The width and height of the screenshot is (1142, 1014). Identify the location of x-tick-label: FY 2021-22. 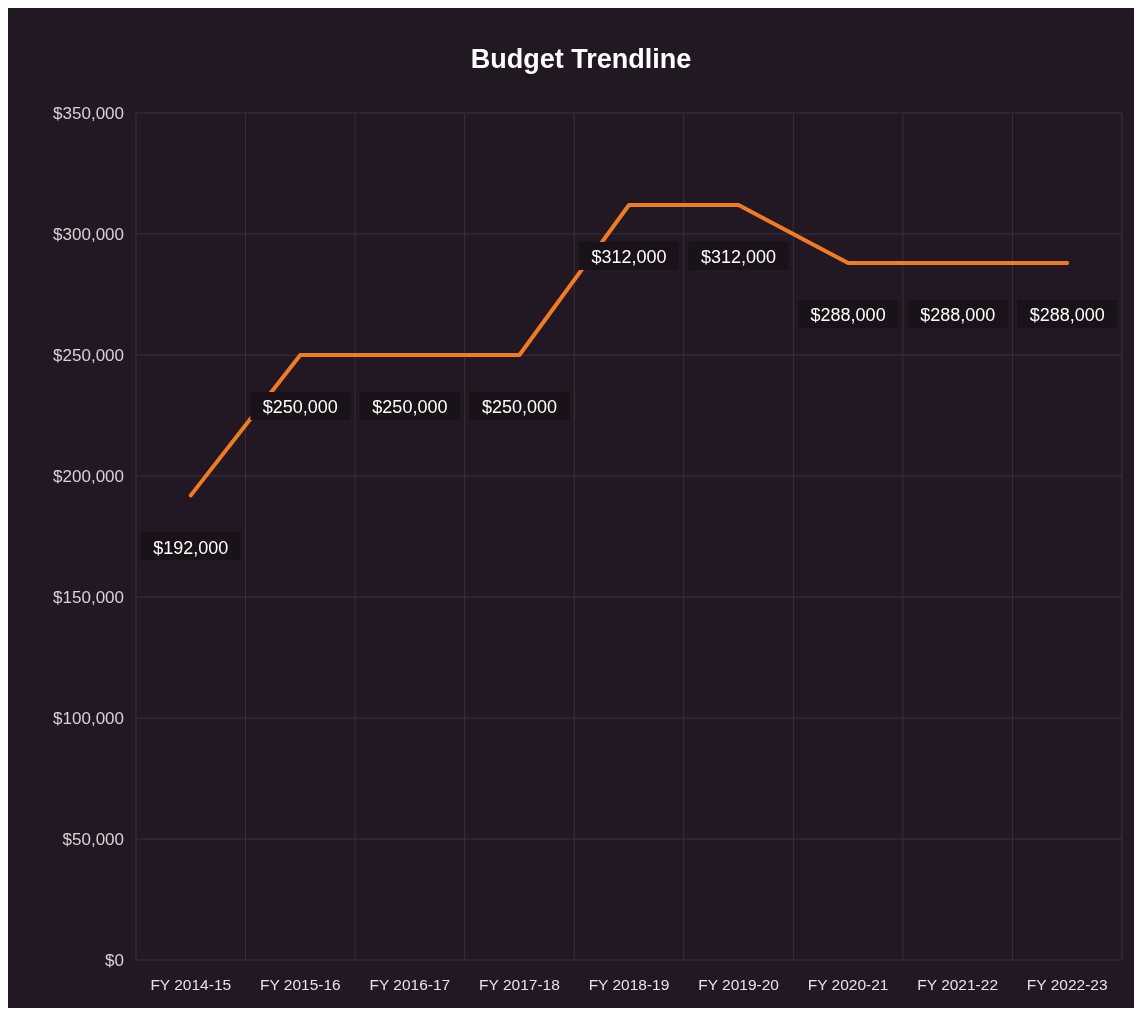
(958, 984).